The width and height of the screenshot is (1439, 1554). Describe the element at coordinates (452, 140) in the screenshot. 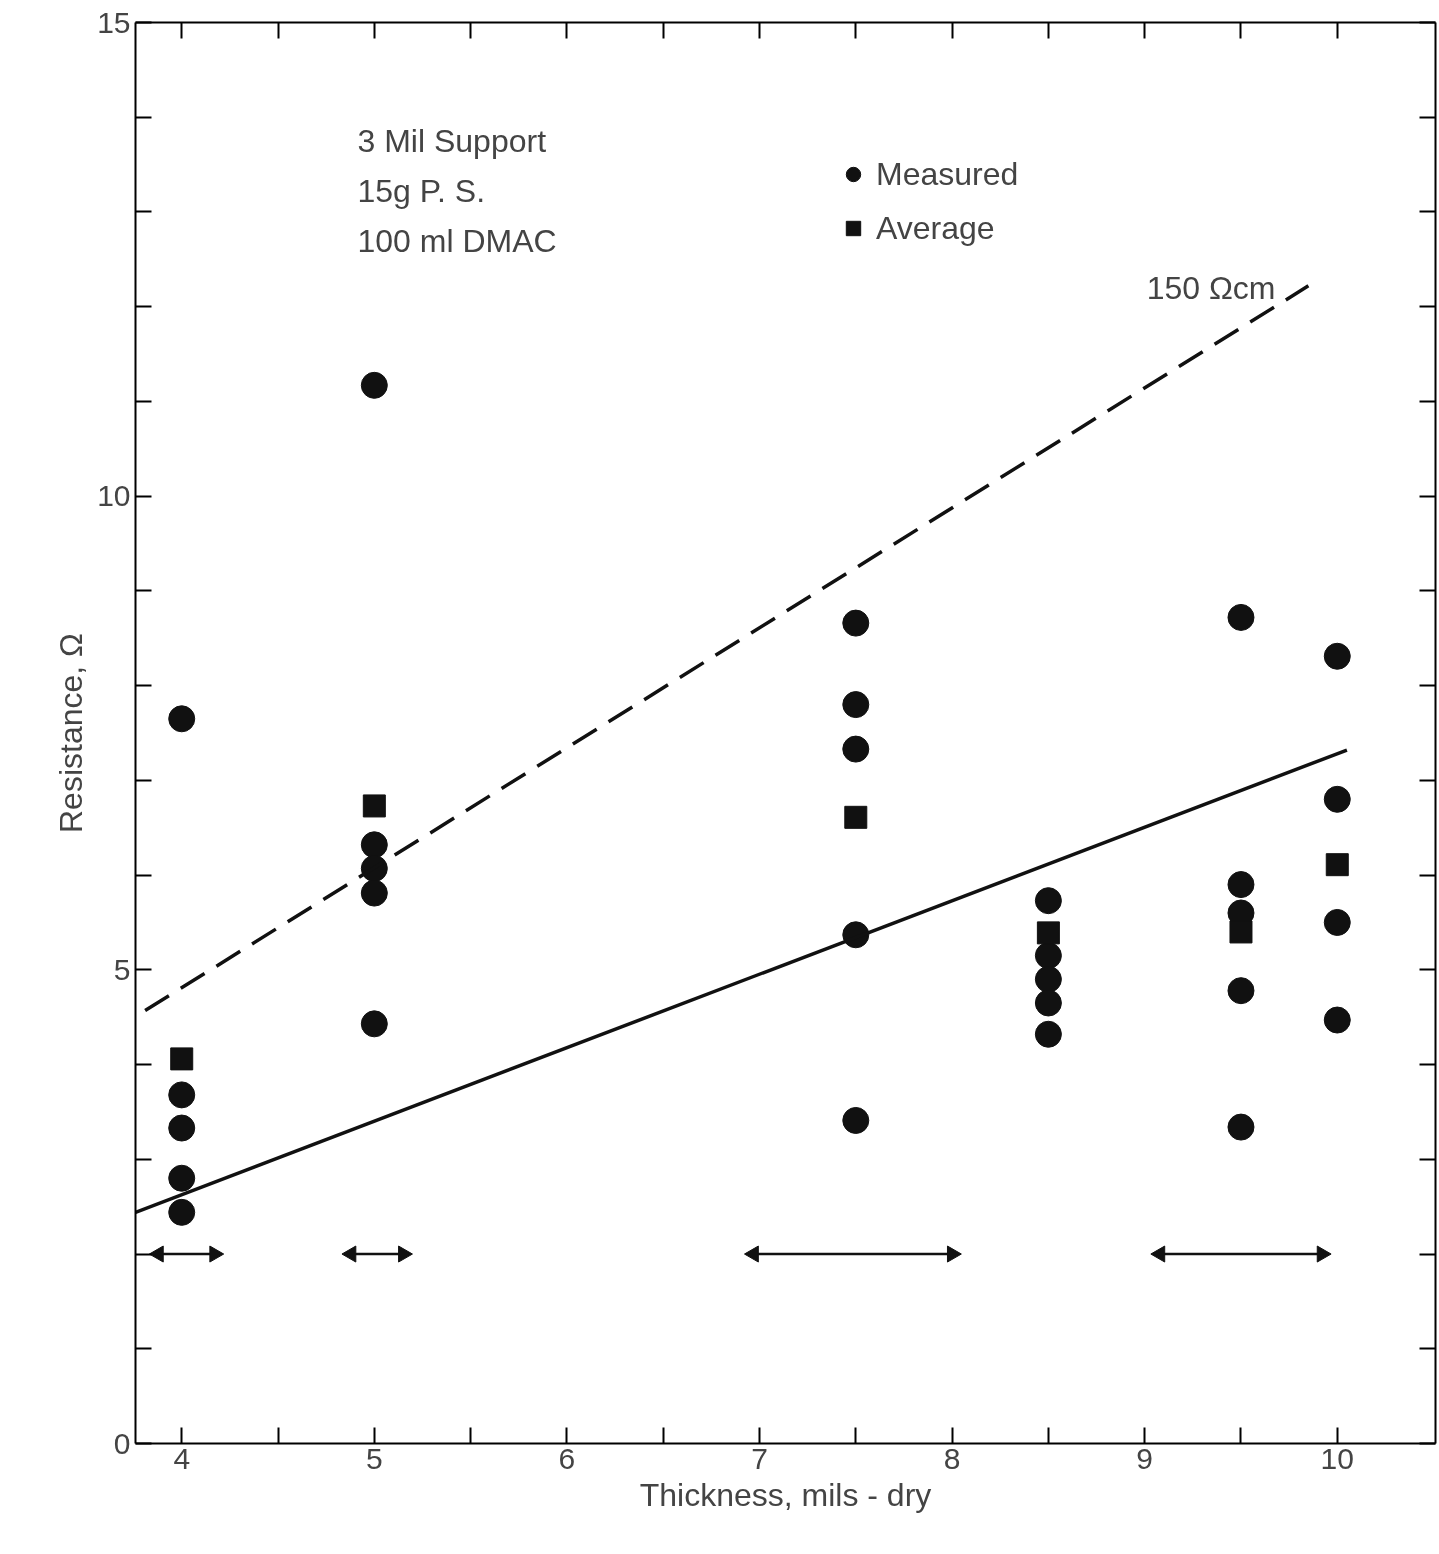

I see `annotation: 3 Mil Support` at that location.